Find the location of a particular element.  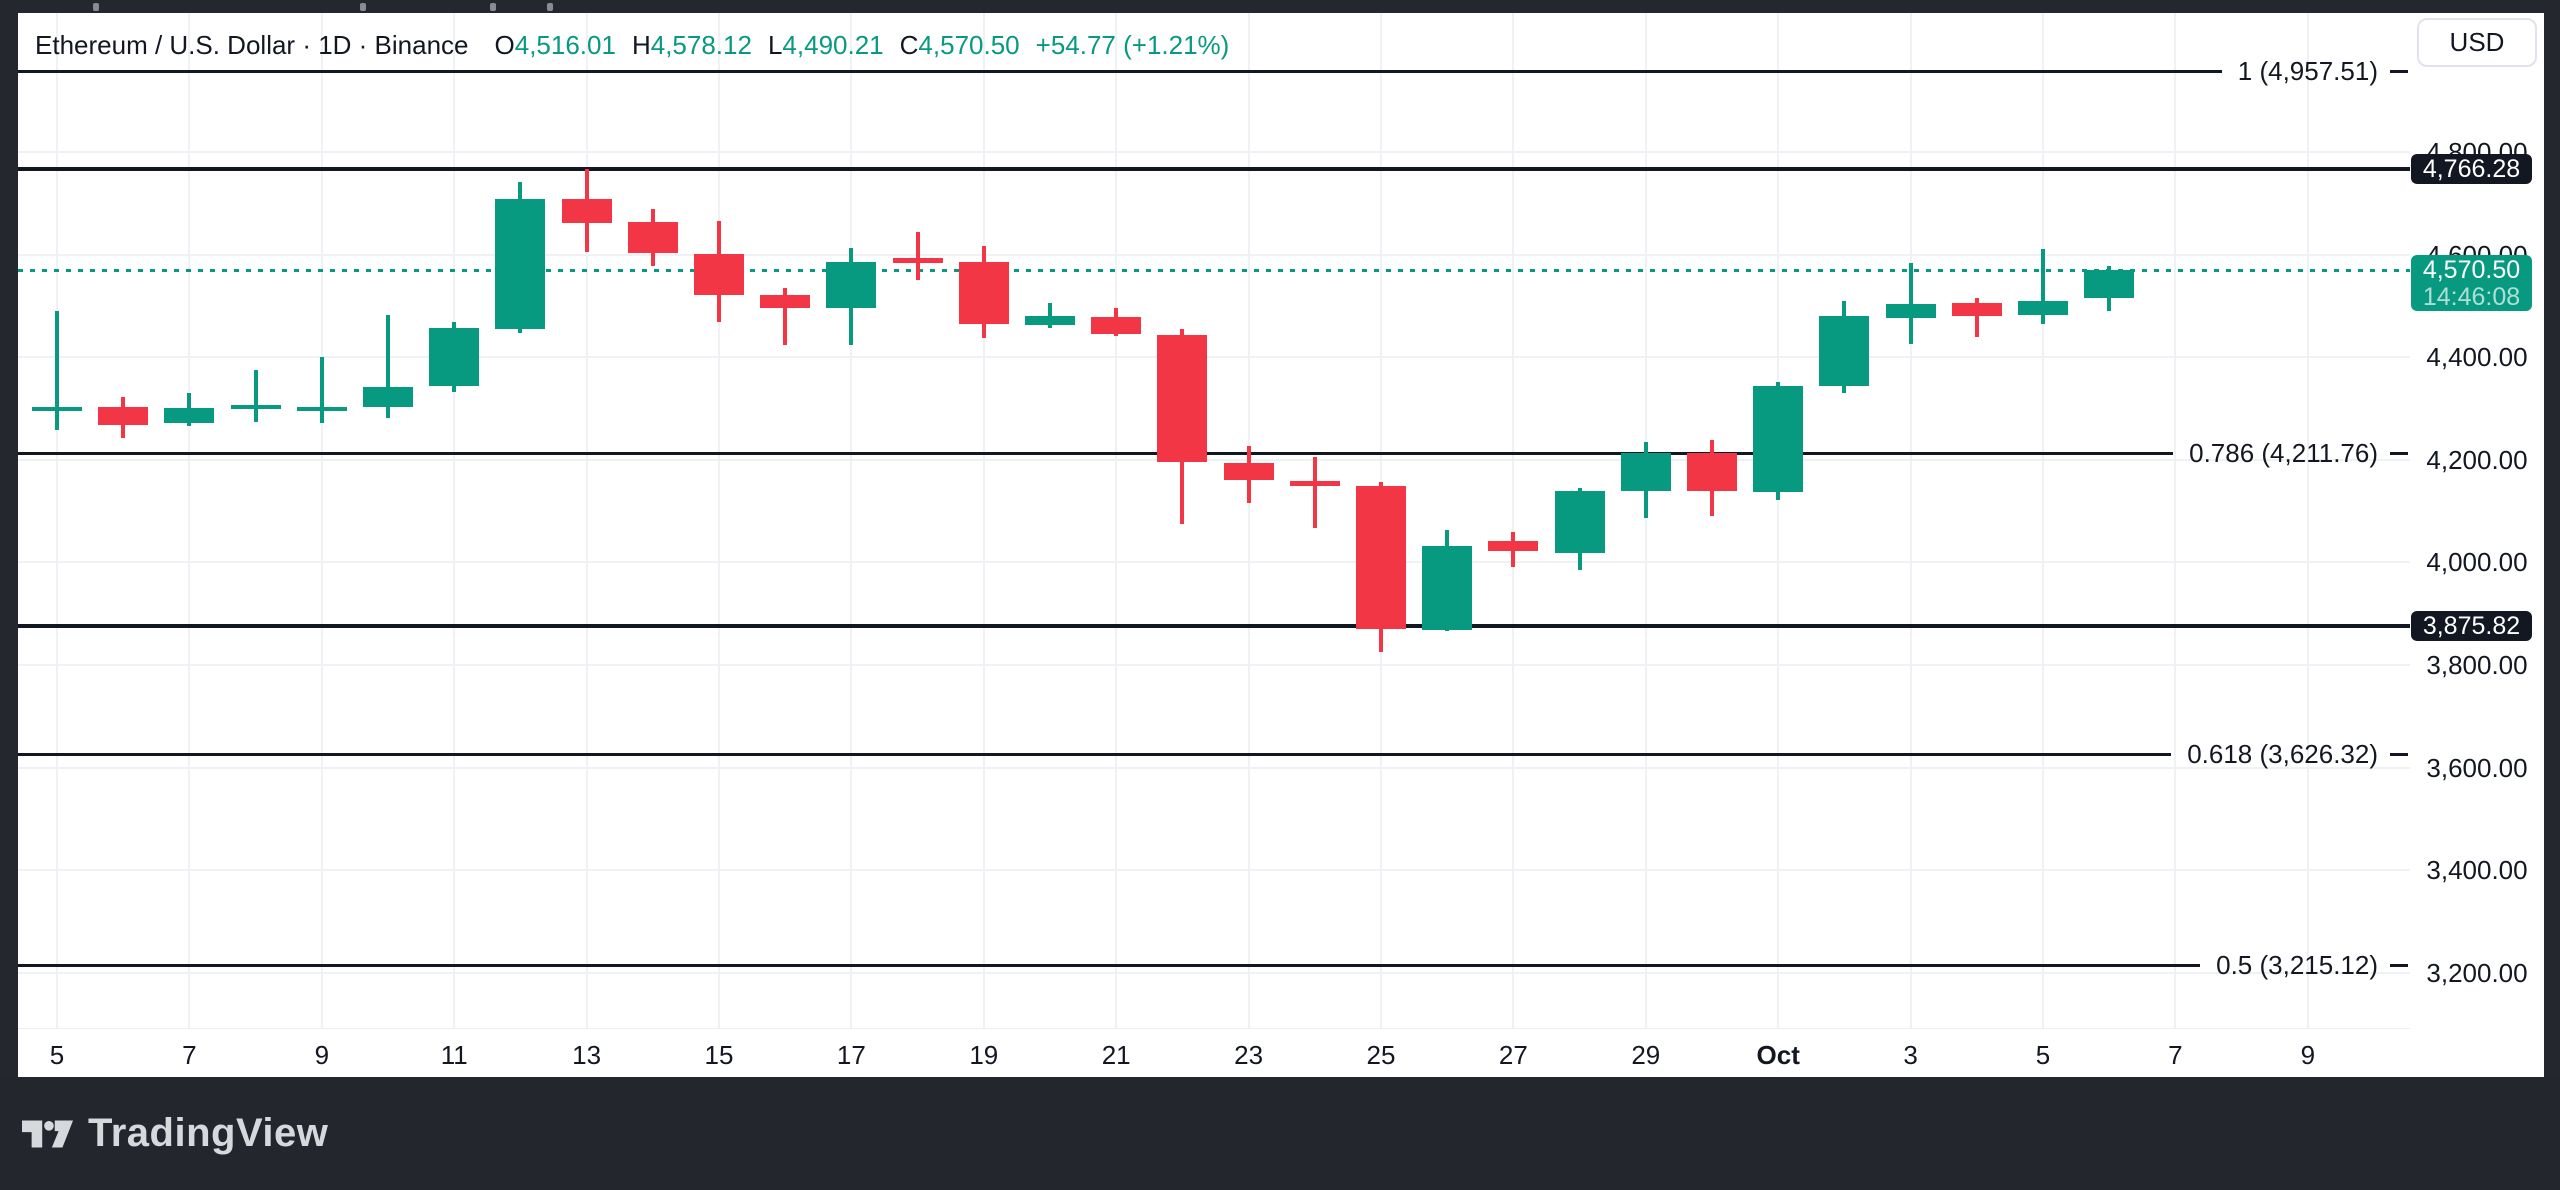

time-axis: 5 7 9 11 13 15 17 19 21 23 25 27 29 Oct 3 5 7 9 is located at coordinates (1214, 1053).